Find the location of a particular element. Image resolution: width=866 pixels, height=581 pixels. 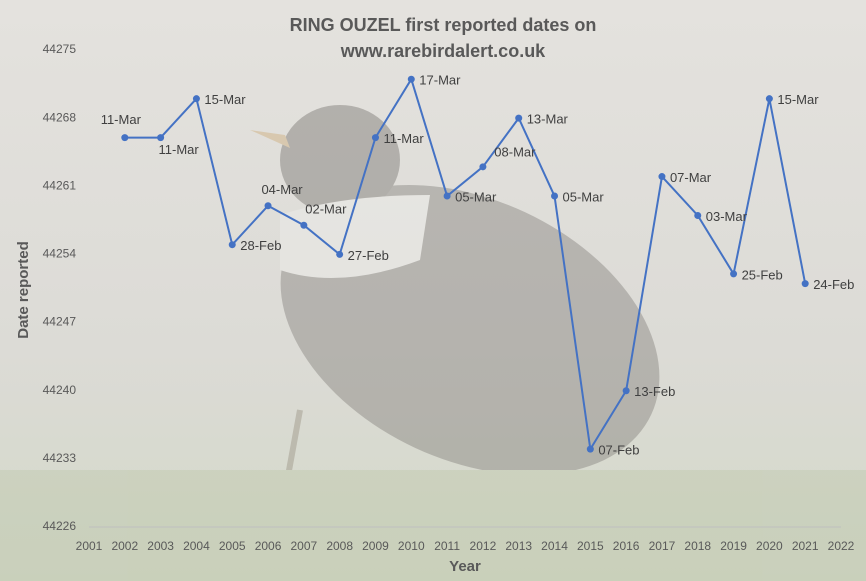

x-tick-label: 2010 is located at coordinates (411, 546).